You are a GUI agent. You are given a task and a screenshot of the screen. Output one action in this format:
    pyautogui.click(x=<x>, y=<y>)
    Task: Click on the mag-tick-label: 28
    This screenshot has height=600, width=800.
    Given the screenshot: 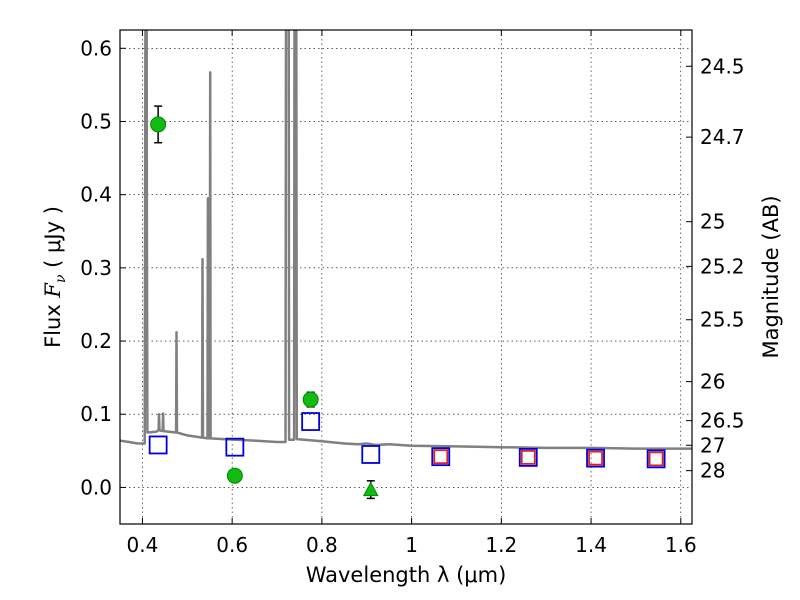 What is the action you would take?
    pyautogui.click(x=712, y=471)
    